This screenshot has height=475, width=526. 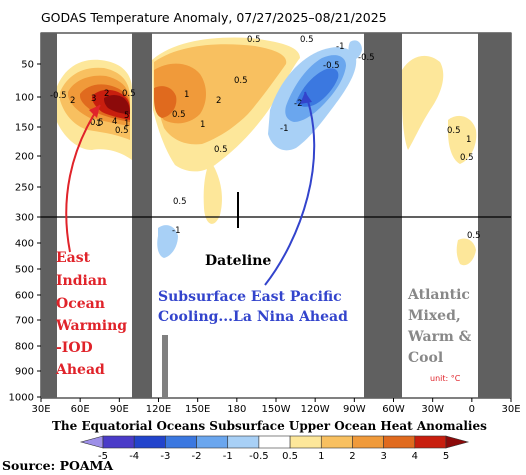 I want to click on y-tick-label: 400, so click(x=24, y=244).